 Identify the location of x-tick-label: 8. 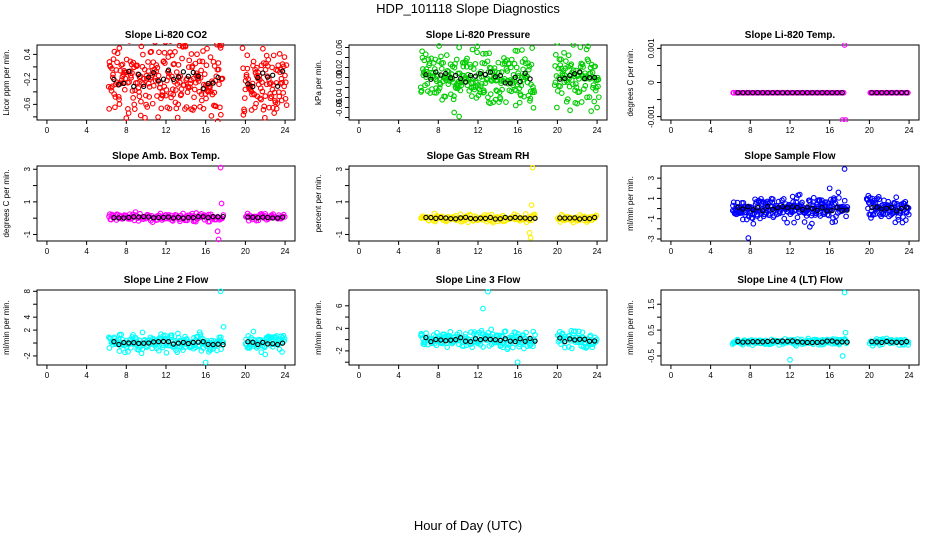
(750, 375).